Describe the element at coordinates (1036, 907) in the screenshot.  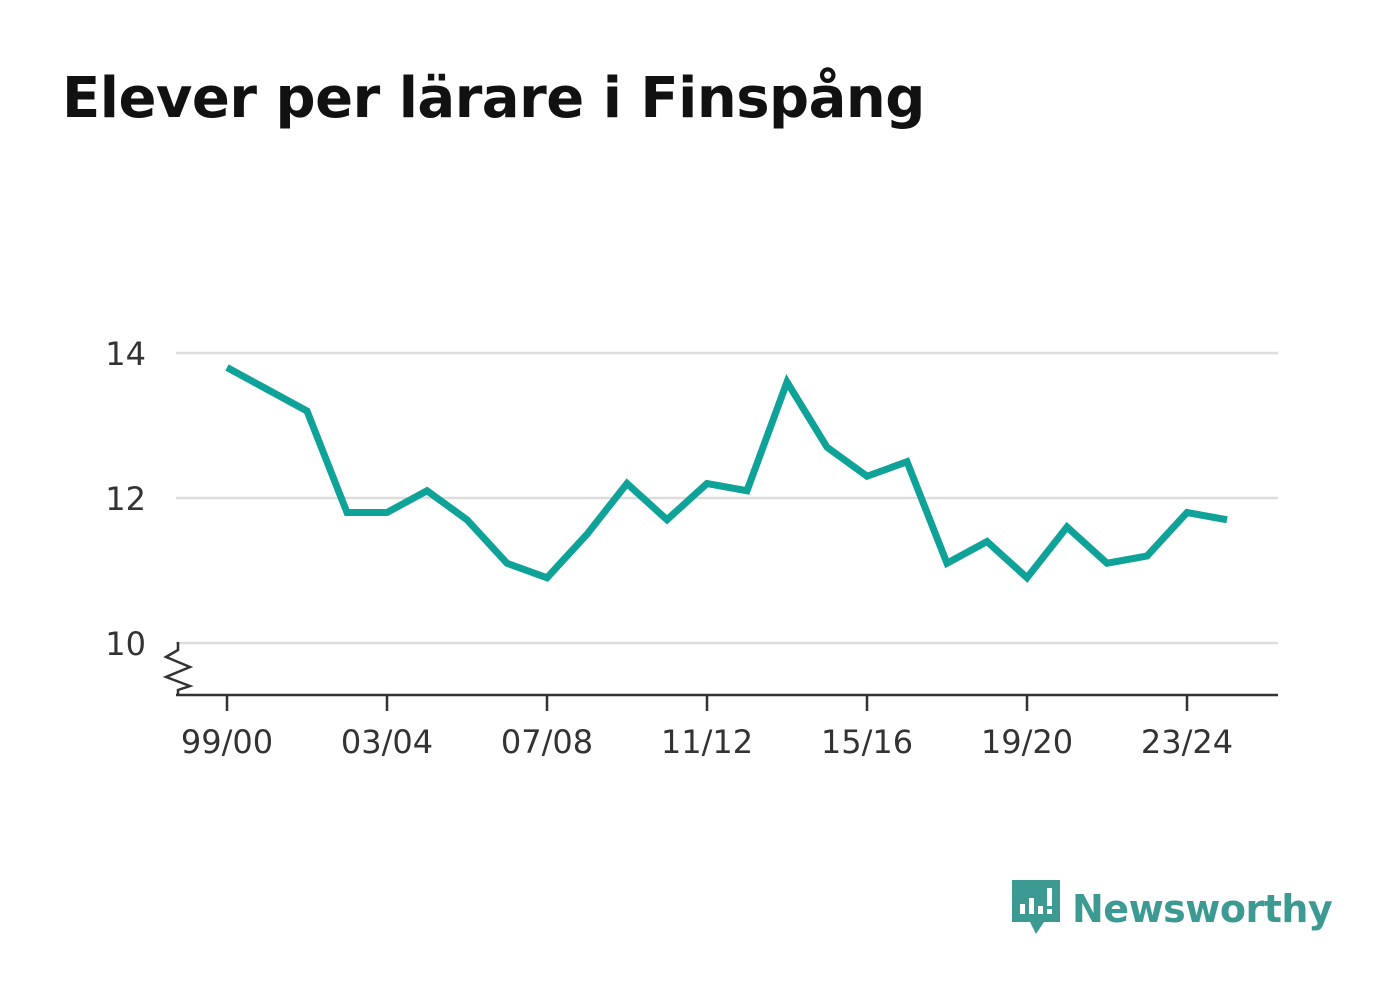
I see `newsworthy-icon` at that location.